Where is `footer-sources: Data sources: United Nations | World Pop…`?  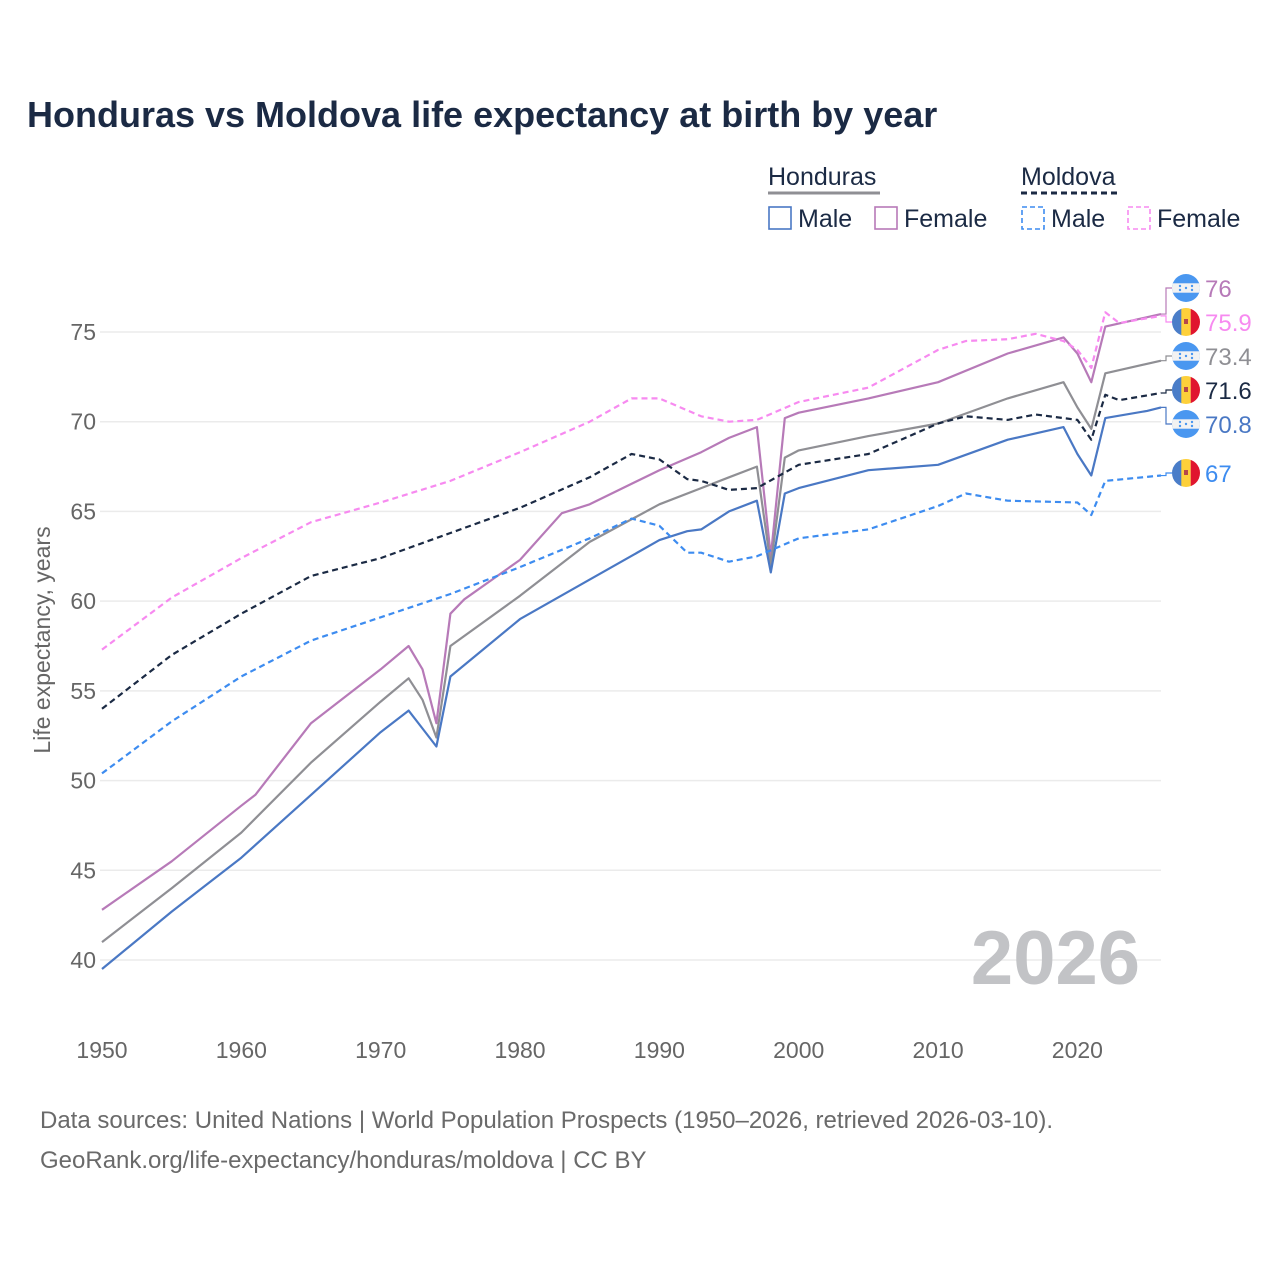 footer-sources: Data sources: United Nations | World Pop… is located at coordinates (547, 1120).